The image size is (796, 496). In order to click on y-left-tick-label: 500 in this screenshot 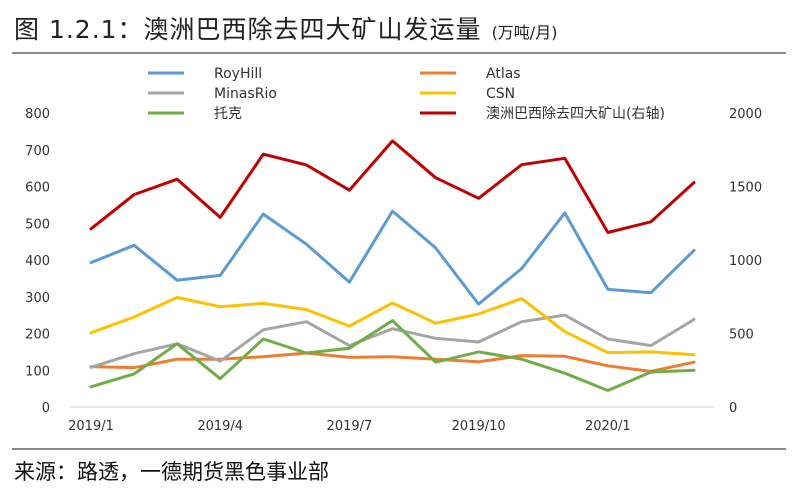, I will do `click(37, 224)`.